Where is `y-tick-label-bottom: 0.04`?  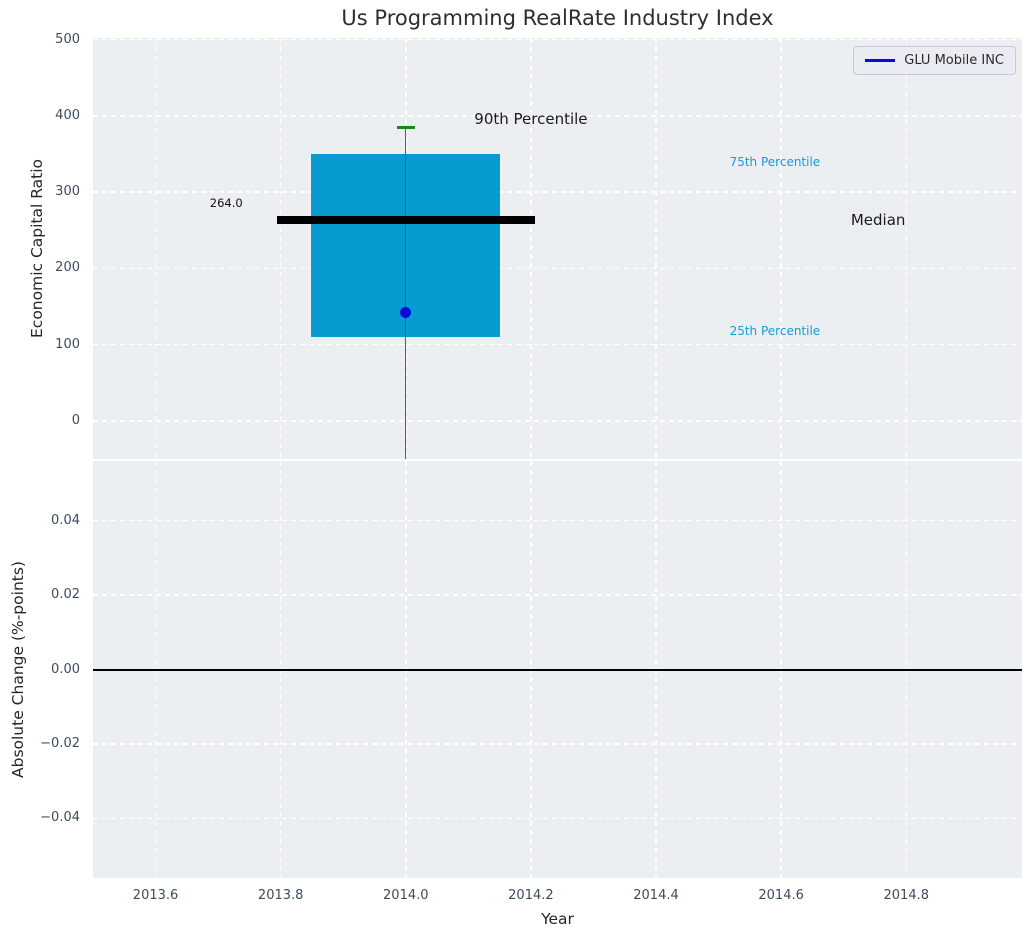 y-tick-label-bottom: 0.04 is located at coordinates (65, 520).